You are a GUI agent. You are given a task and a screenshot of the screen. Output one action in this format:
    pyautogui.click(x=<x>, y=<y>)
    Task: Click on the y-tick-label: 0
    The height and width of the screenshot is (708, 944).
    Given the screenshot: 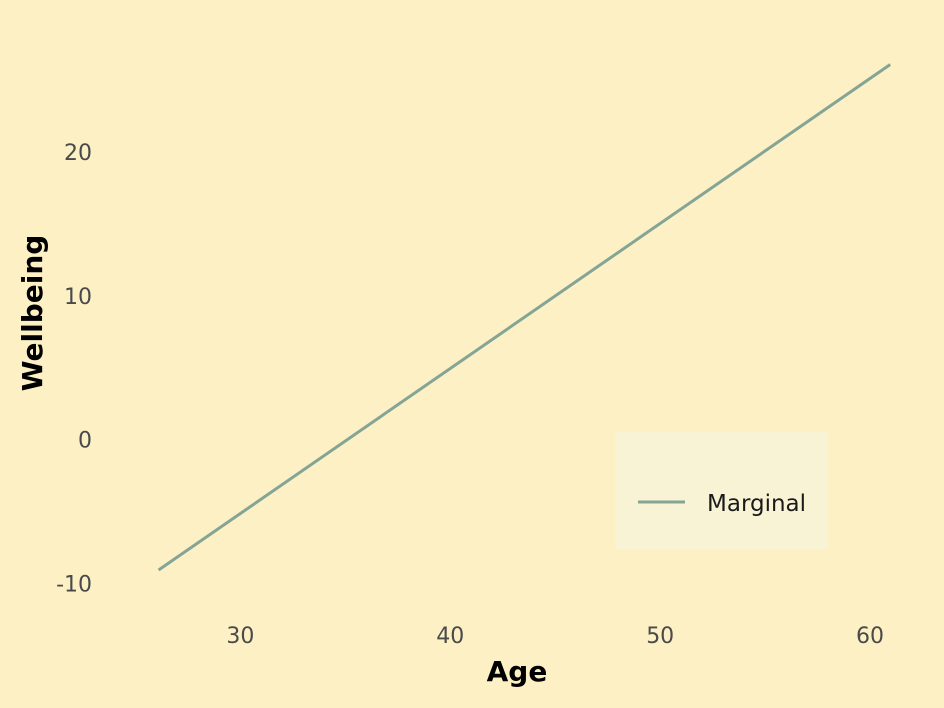 What is the action you would take?
    pyautogui.click(x=85, y=441)
    